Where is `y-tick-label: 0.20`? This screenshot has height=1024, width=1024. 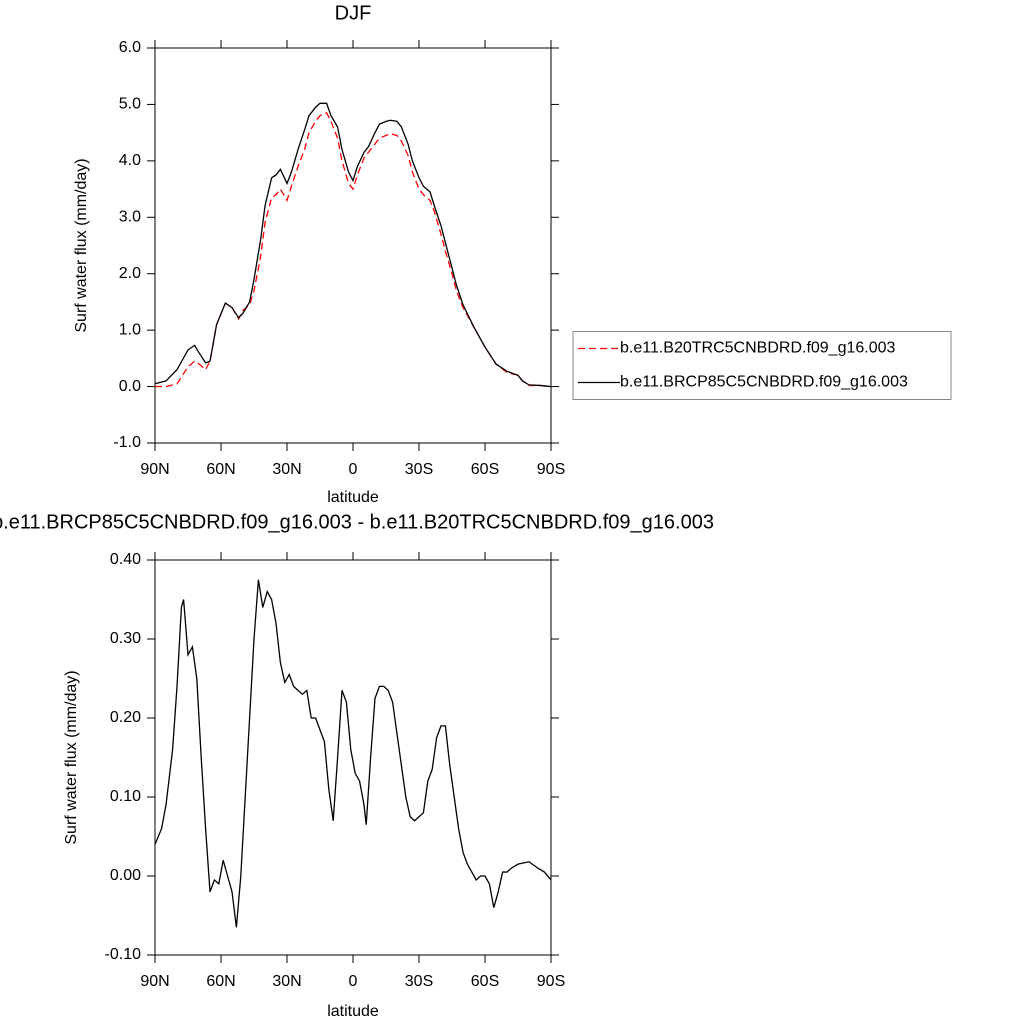
y-tick-label: 0.20 is located at coordinates (125, 717).